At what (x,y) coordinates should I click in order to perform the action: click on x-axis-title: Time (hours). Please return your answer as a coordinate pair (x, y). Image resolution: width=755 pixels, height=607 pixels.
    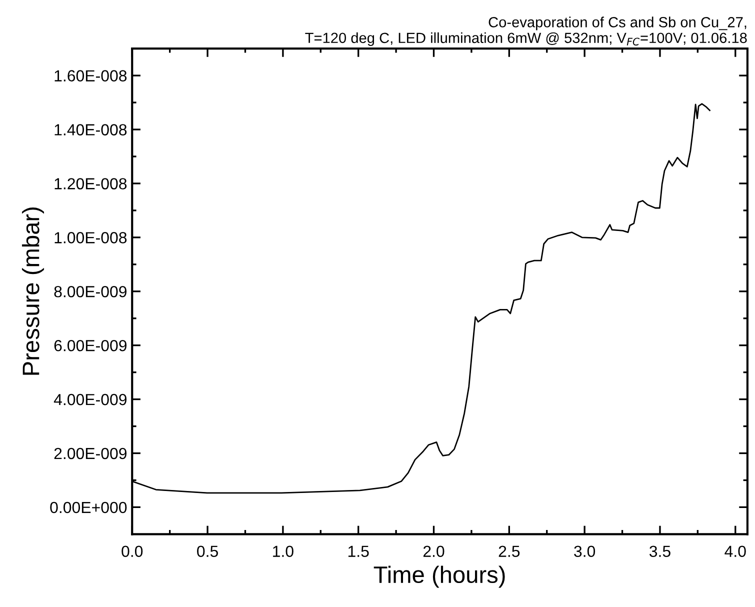
    Looking at the image, I should click on (439, 577).